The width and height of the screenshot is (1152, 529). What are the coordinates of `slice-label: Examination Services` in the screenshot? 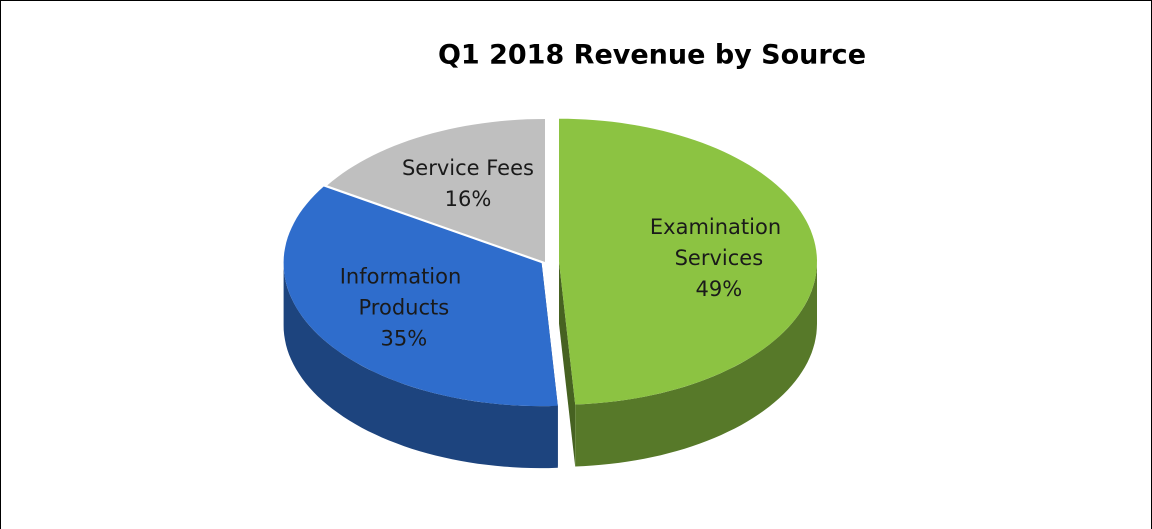 It's located at (719, 242).